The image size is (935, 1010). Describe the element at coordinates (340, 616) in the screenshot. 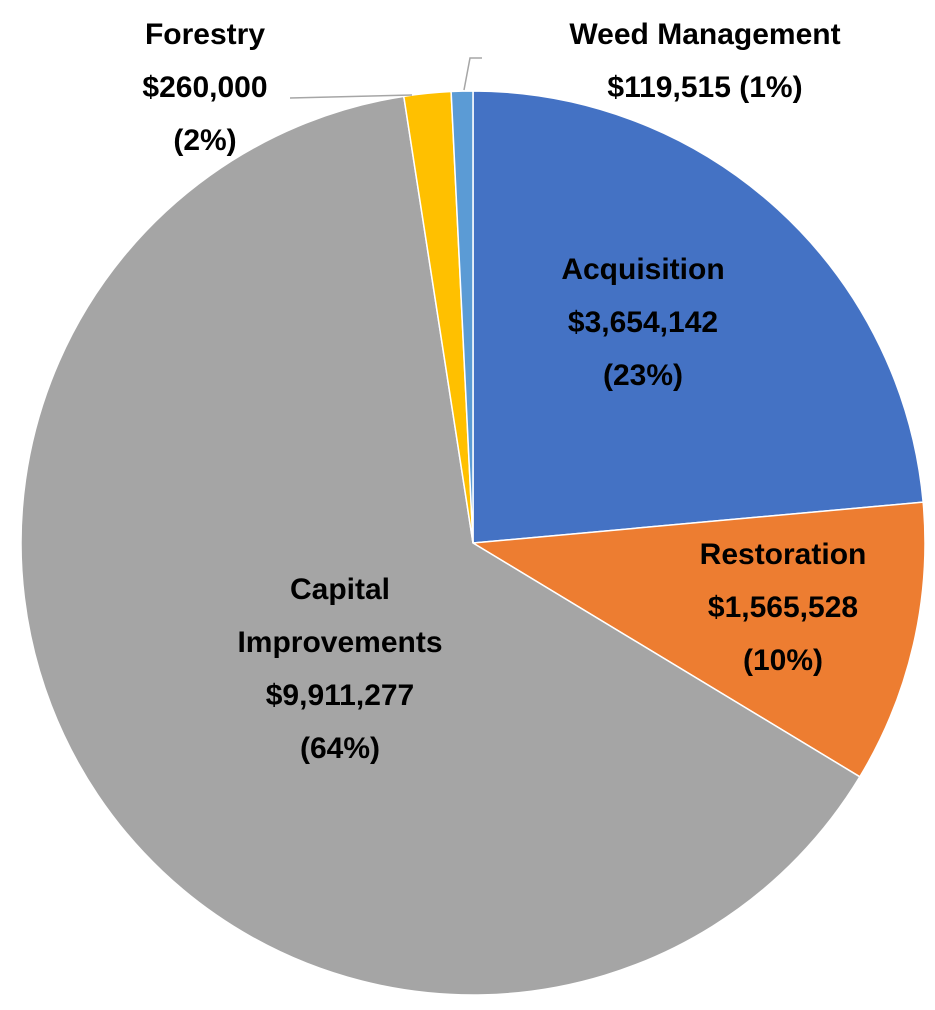

I see `category-label: Capital Improvements` at that location.